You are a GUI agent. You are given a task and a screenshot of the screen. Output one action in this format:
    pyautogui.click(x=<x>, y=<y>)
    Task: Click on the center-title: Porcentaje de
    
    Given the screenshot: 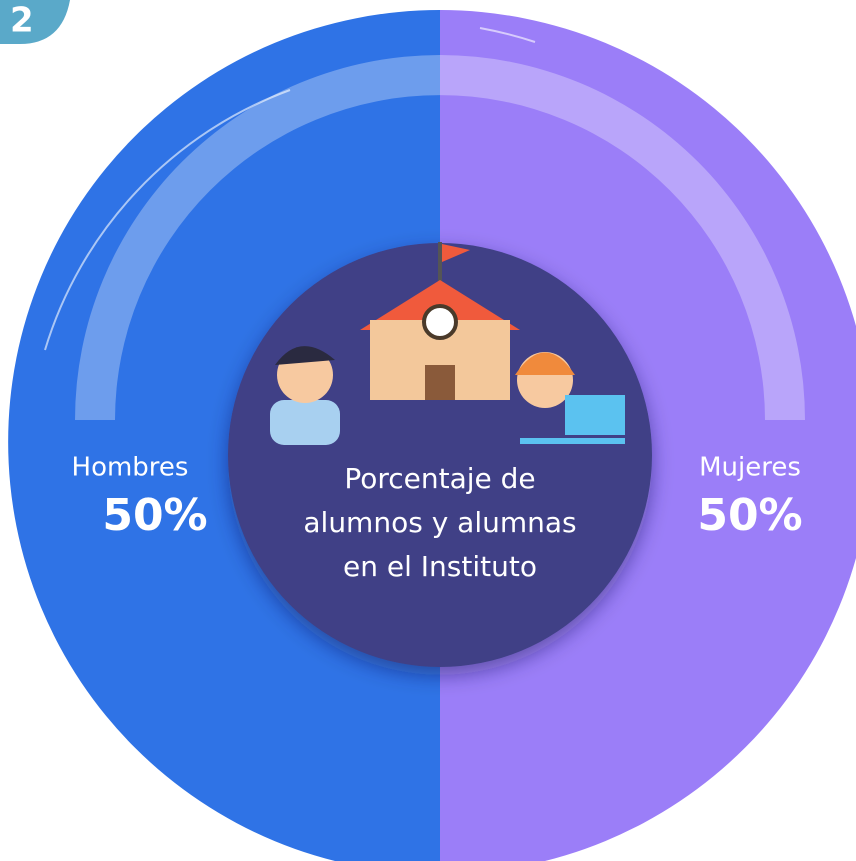 What is the action you would take?
    pyautogui.click(x=439, y=478)
    